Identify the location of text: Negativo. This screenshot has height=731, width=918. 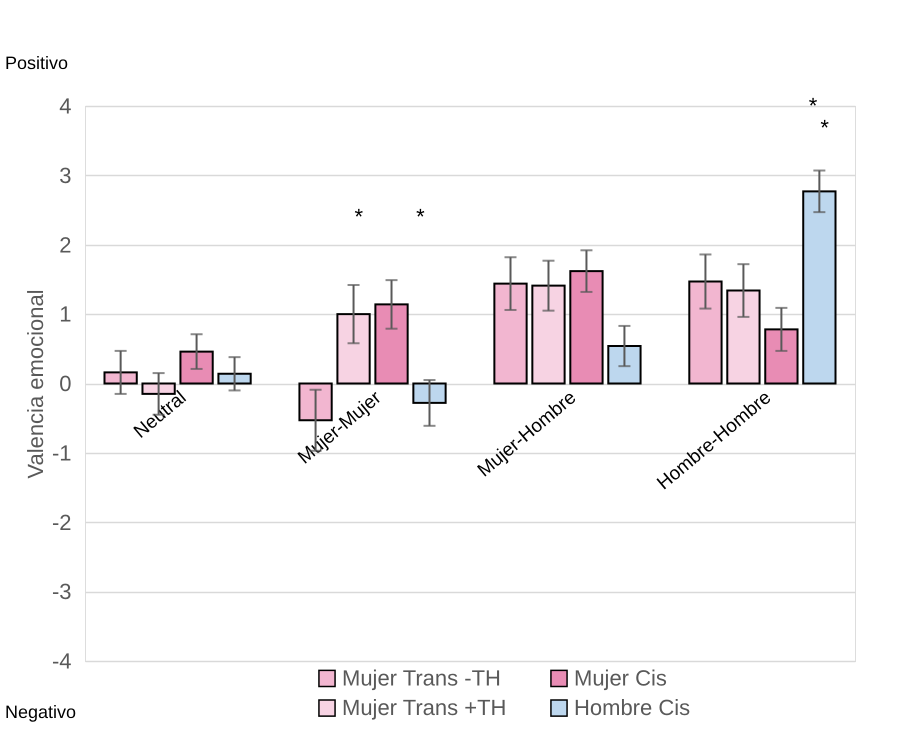
(40, 712).